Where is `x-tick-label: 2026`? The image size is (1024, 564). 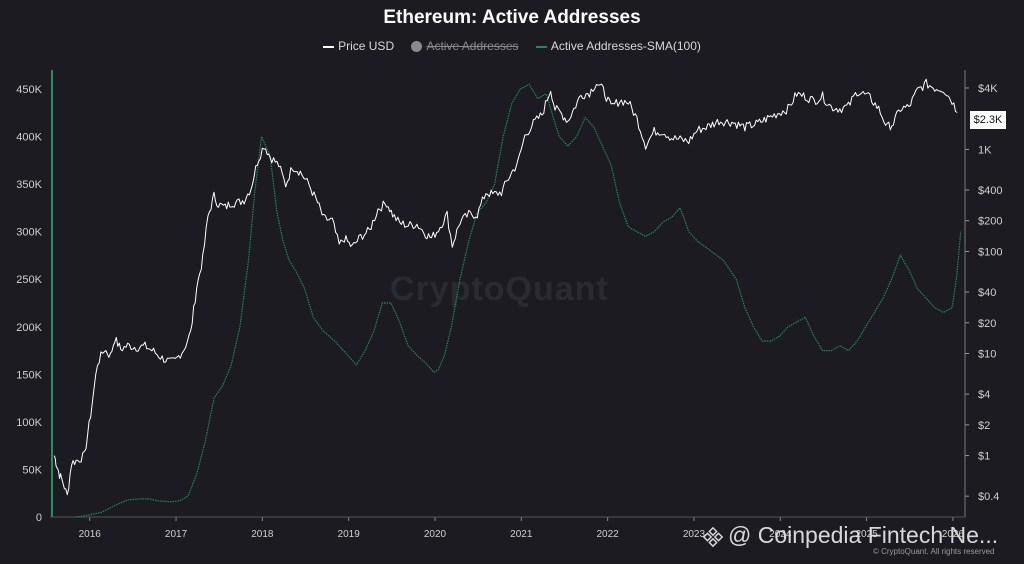 x-tick-label: 2026 is located at coordinates (953, 534).